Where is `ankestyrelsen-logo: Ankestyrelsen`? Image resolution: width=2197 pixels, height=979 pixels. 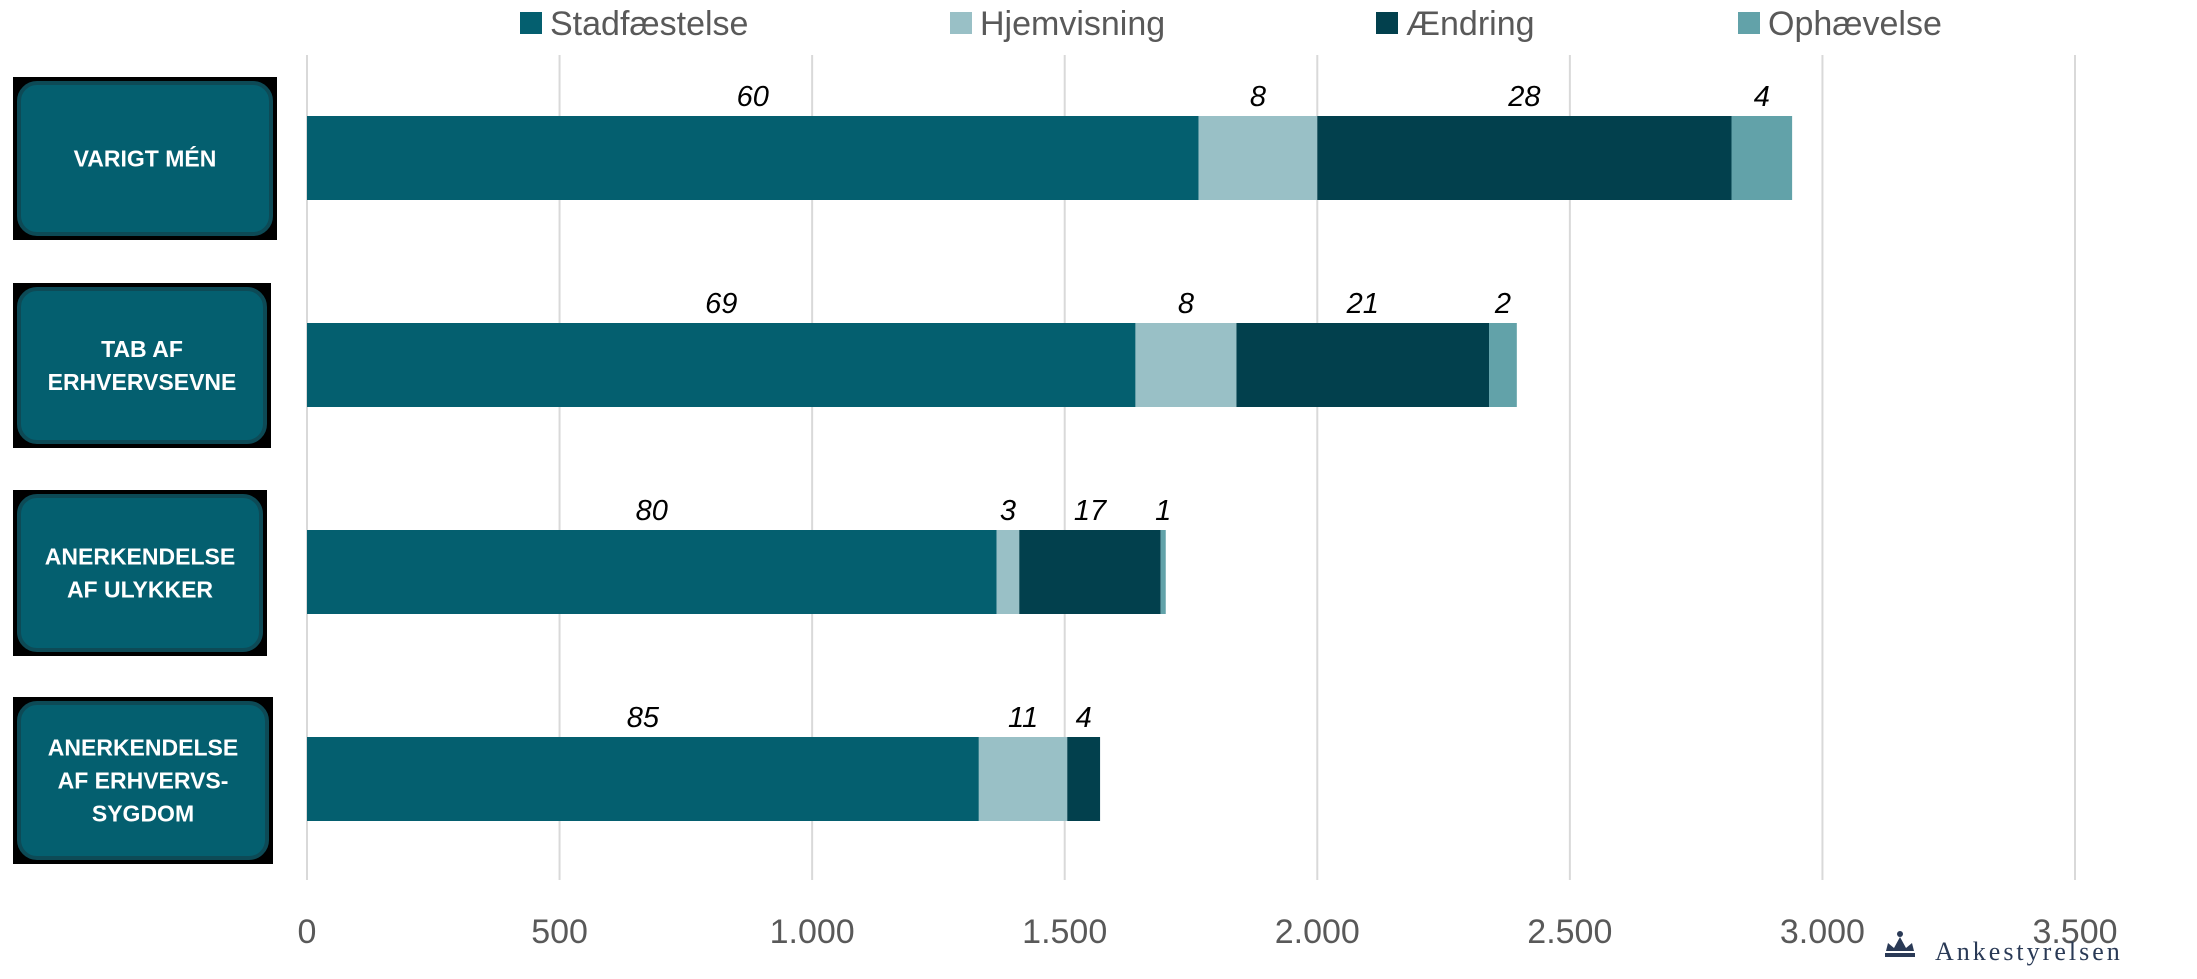 ankestyrelsen-logo: Ankestyrelsen is located at coordinates (2004, 948).